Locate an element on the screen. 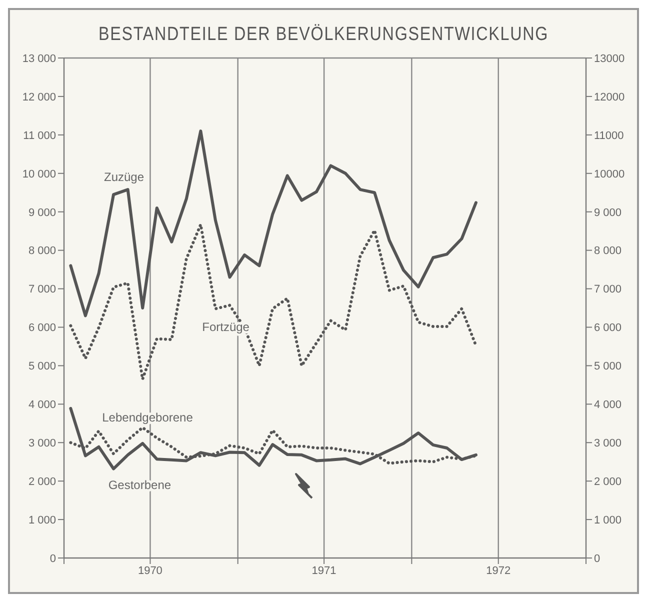 Image resolution: width=645 pixels, height=600 pixels. y2-tick-label: 1 000 is located at coordinates (608, 520).